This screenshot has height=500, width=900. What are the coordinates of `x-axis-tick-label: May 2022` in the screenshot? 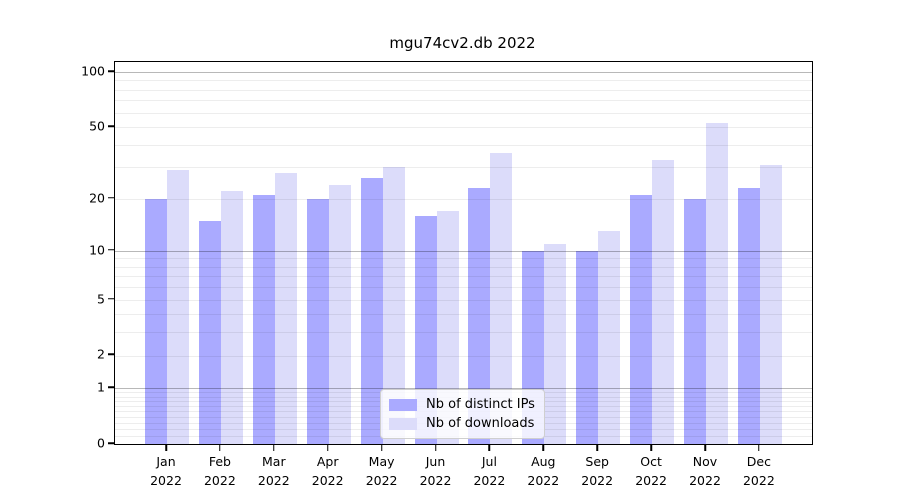 It's located at (382, 471).